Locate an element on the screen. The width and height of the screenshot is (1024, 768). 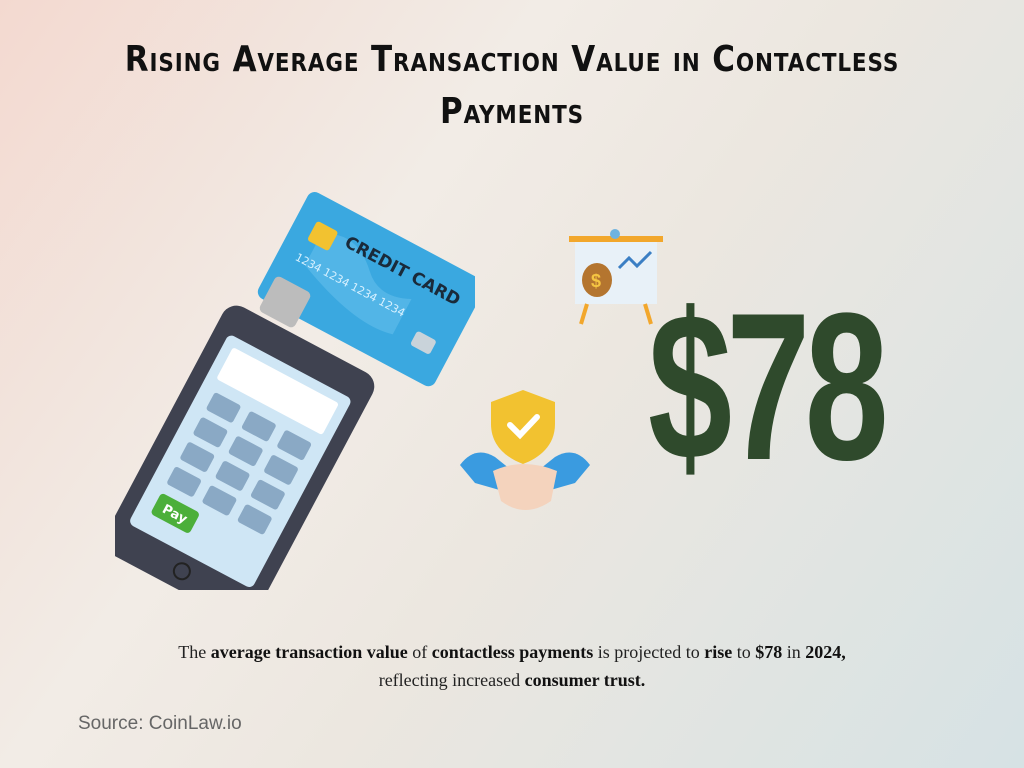
handshake-shield-icon is located at coordinates (525, 450).